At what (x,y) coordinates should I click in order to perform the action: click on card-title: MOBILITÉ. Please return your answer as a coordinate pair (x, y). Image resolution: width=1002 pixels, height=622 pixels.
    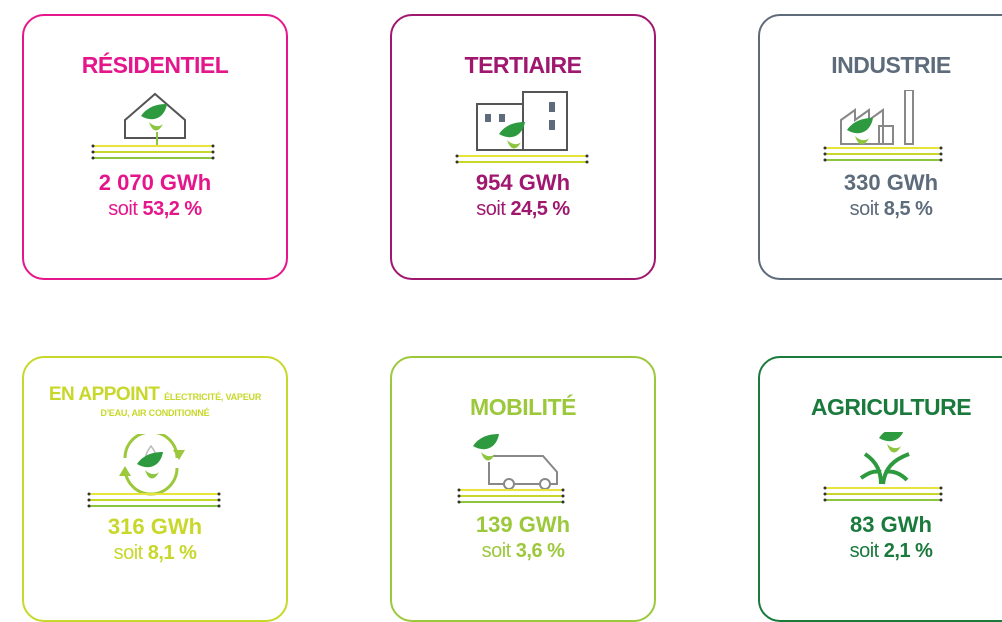
    Looking at the image, I should click on (523, 407).